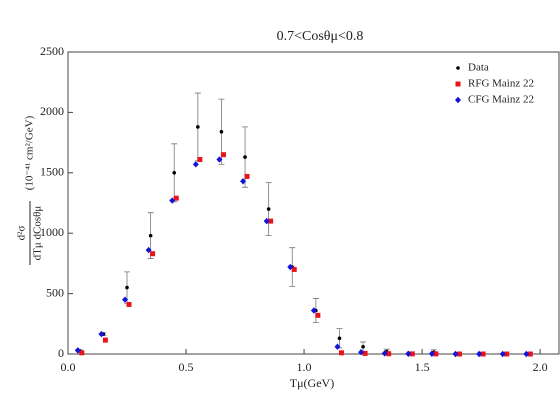  I want to click on x-tick-label: 0.5, so click(186, 367).